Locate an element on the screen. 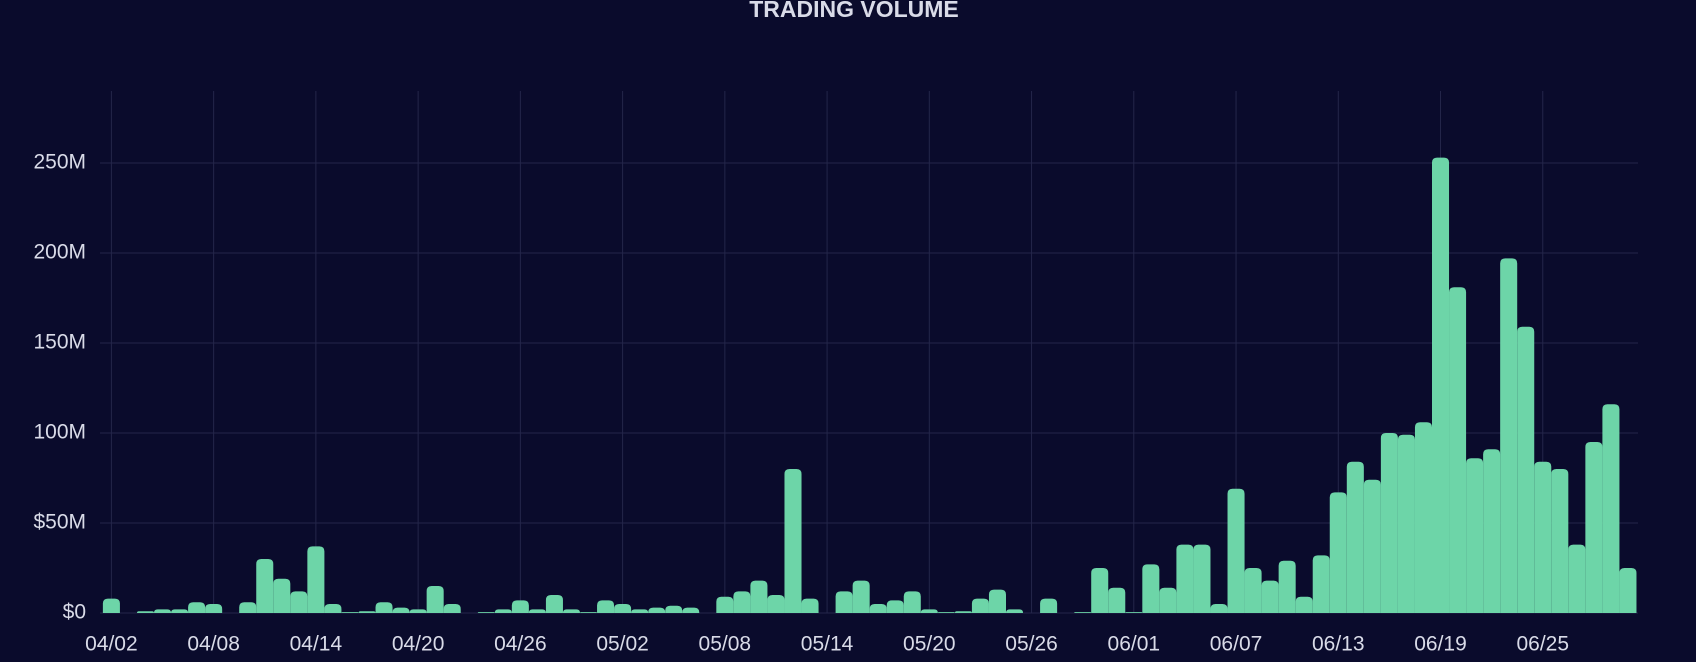 The width and height of the screenshot is (1696, 662). x-tick-label: 04/26 is located at coordinates (520, 644).